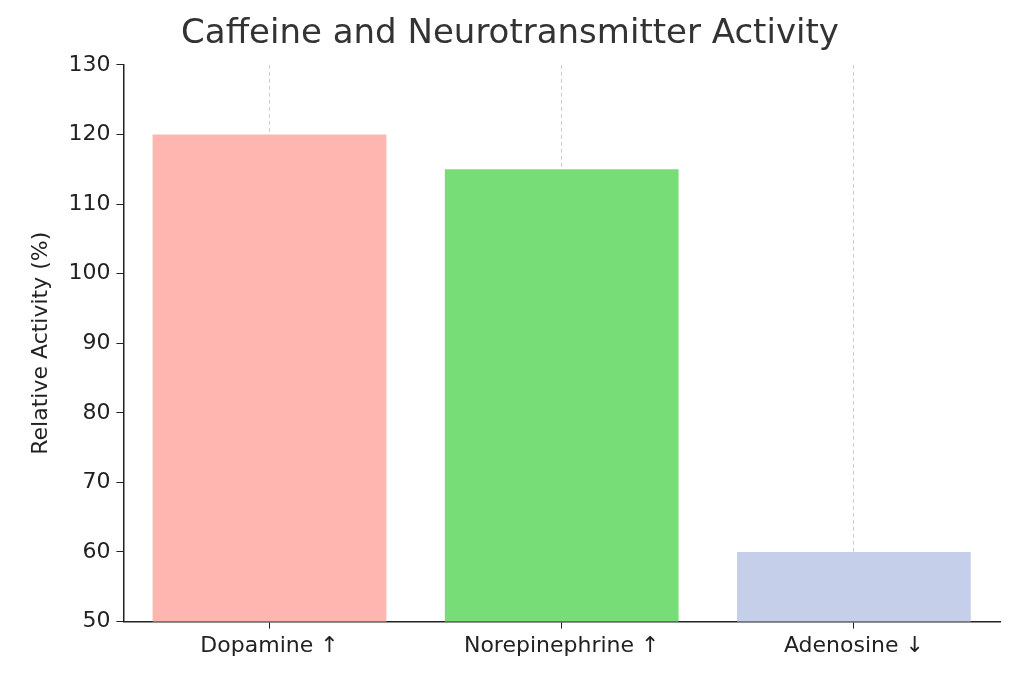 This screenshot has height=683, width=1024. Describe the element at coordinates (96, 550) in the screenshot. I see `y-tick-label: 60` at that location.